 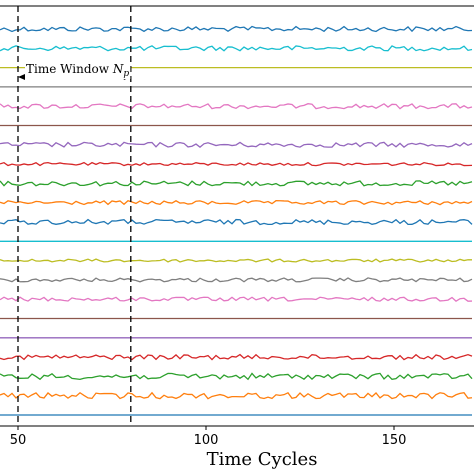 What do you see at coordinates (118, 69) in the screenshot?
I see `window-label-symbol: N` at bounding box center [118, 69].